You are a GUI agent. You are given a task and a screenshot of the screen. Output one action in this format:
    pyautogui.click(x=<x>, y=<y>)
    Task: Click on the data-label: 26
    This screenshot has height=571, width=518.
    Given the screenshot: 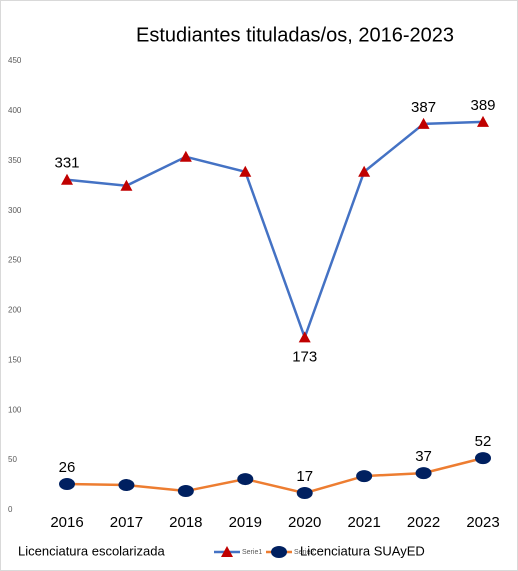 What is the action you would take?
    pyautogui.click(x=67, y=467)
    